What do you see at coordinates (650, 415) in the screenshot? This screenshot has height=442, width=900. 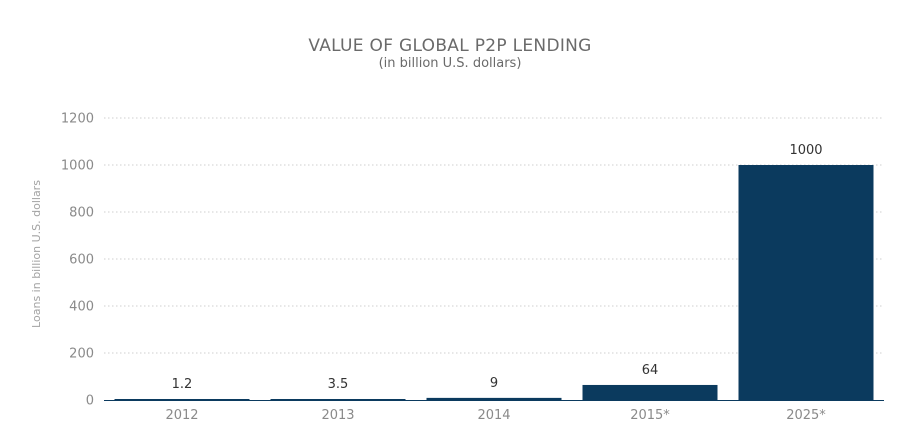 I see `x-tick-label: 2015*` at bounding box center [650, 415].